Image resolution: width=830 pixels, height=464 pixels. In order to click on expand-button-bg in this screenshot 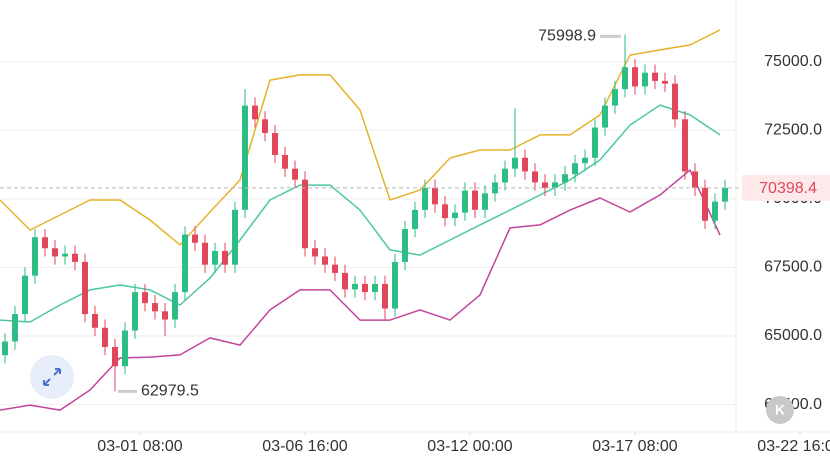, I will do `click(52, 377)`.